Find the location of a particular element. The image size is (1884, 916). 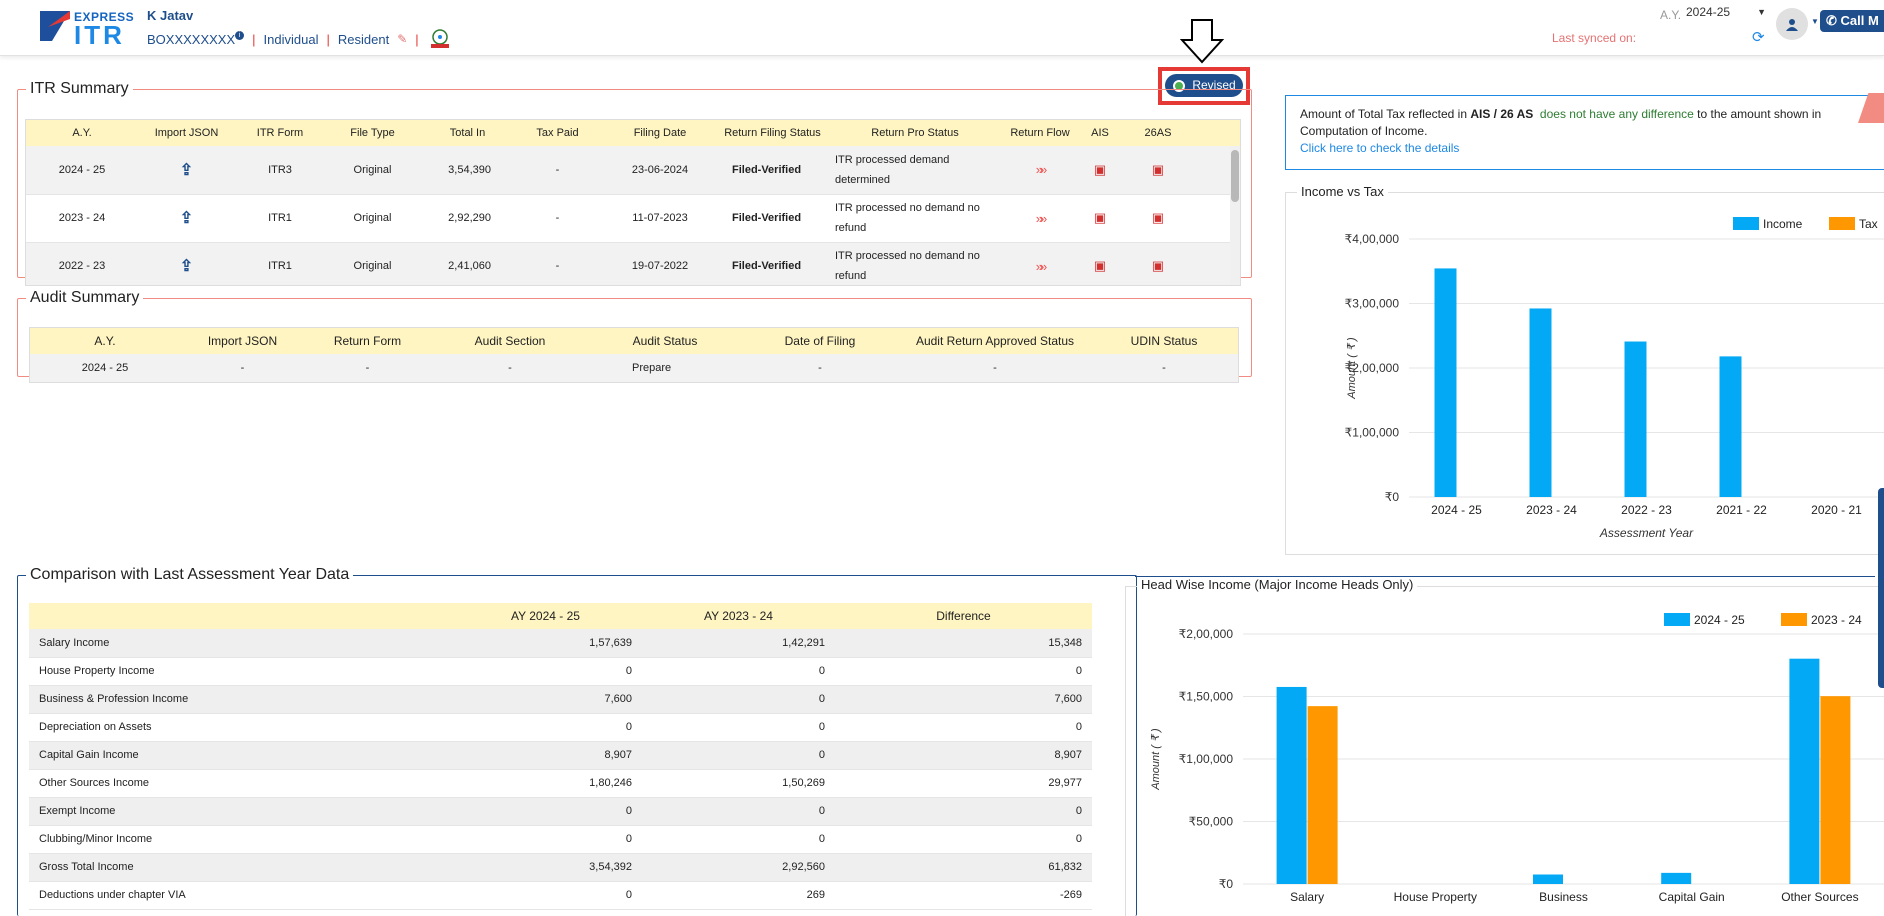

y-tick-label: ₹2,00,000 is located at coordinates (1372, 368).